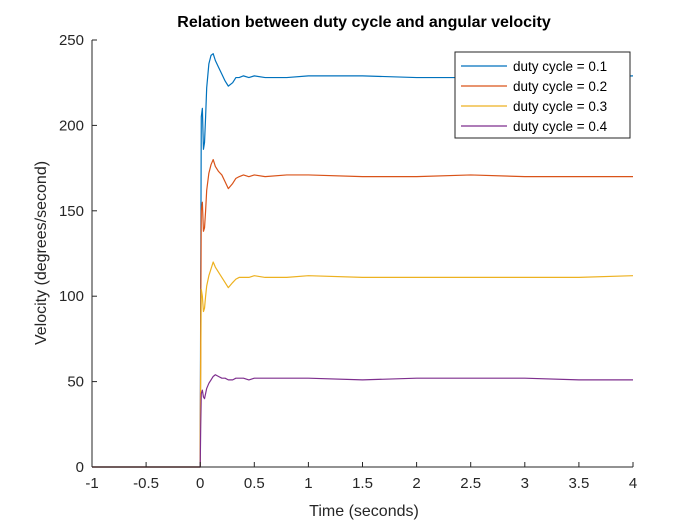 The height and width of the screenshot is (525, 700). I want to click on y-tick-label: 200, so click(71, 125).